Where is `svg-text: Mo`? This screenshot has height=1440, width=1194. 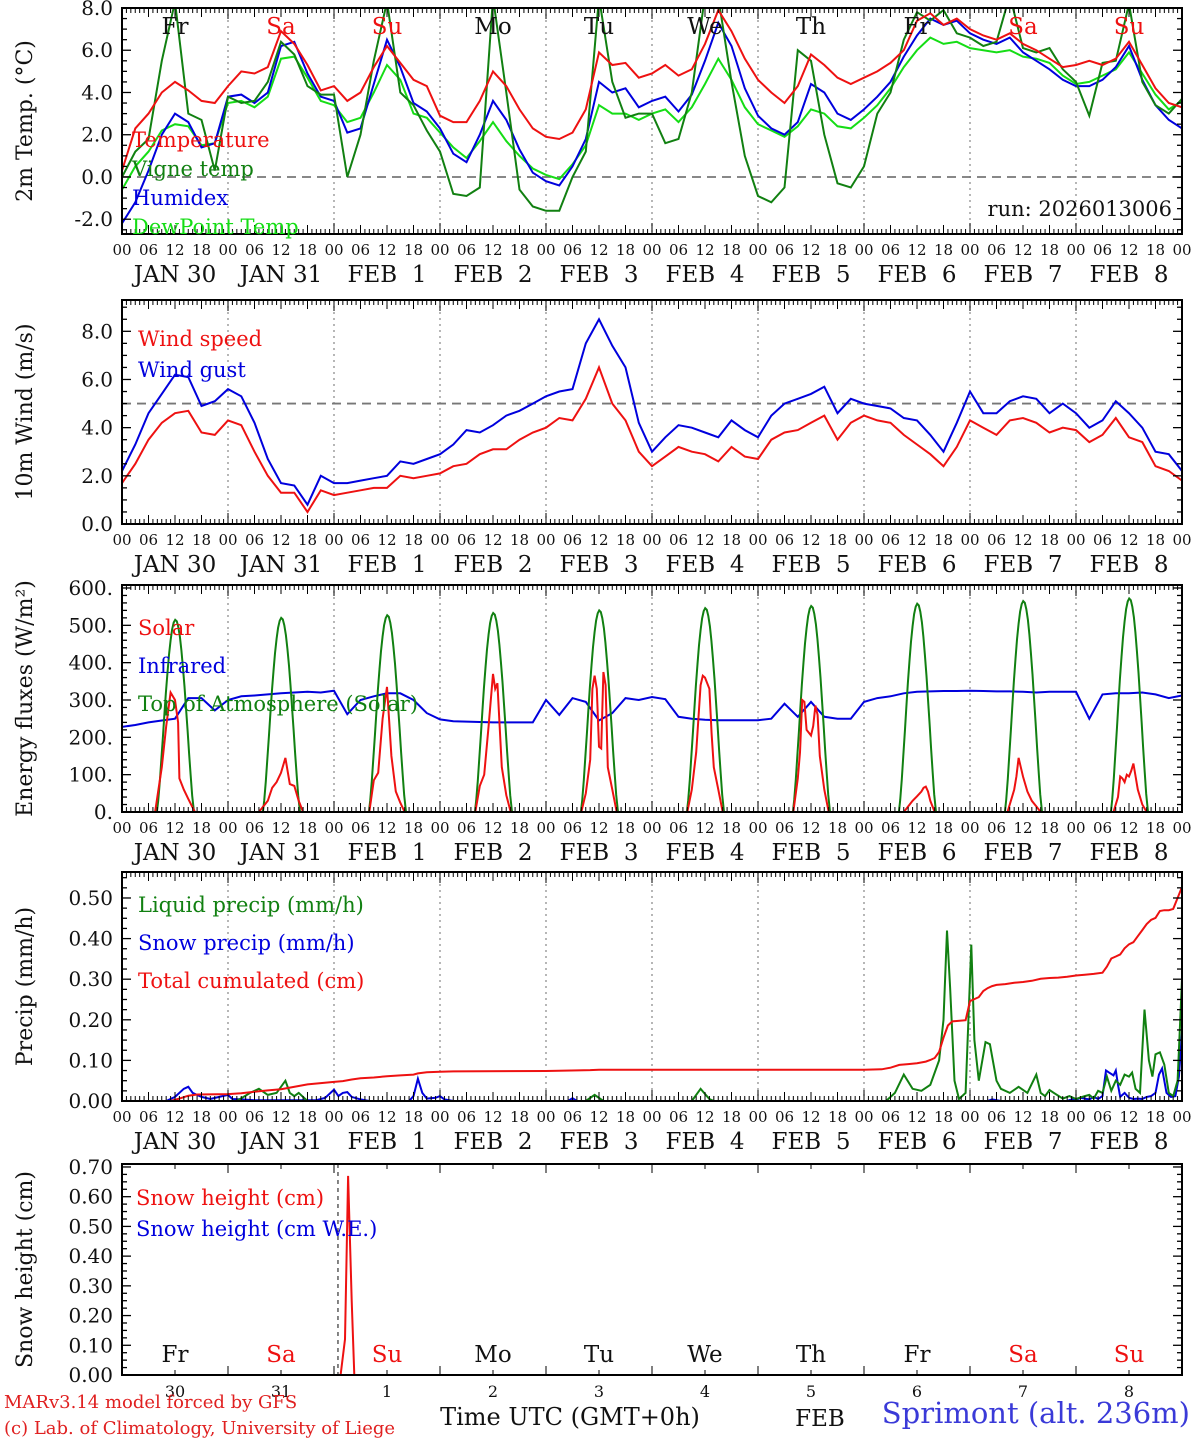 svg-text: Mo is located at coordinates (492, 1355).